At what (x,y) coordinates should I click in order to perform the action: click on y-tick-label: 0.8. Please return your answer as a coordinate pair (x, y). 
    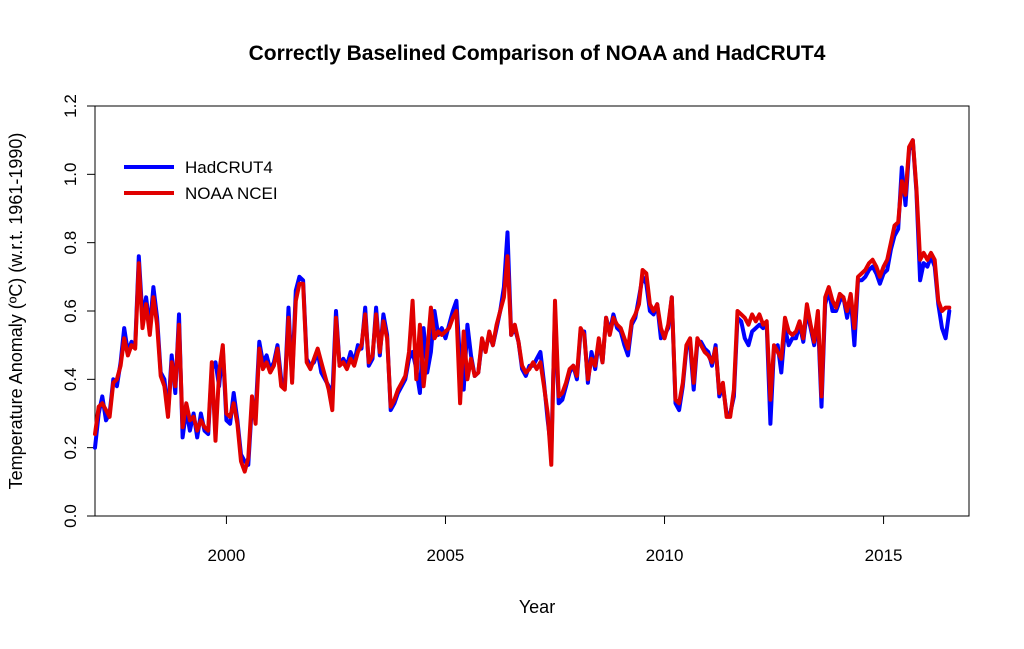
    Looking at the image, I should click on (70, 243).